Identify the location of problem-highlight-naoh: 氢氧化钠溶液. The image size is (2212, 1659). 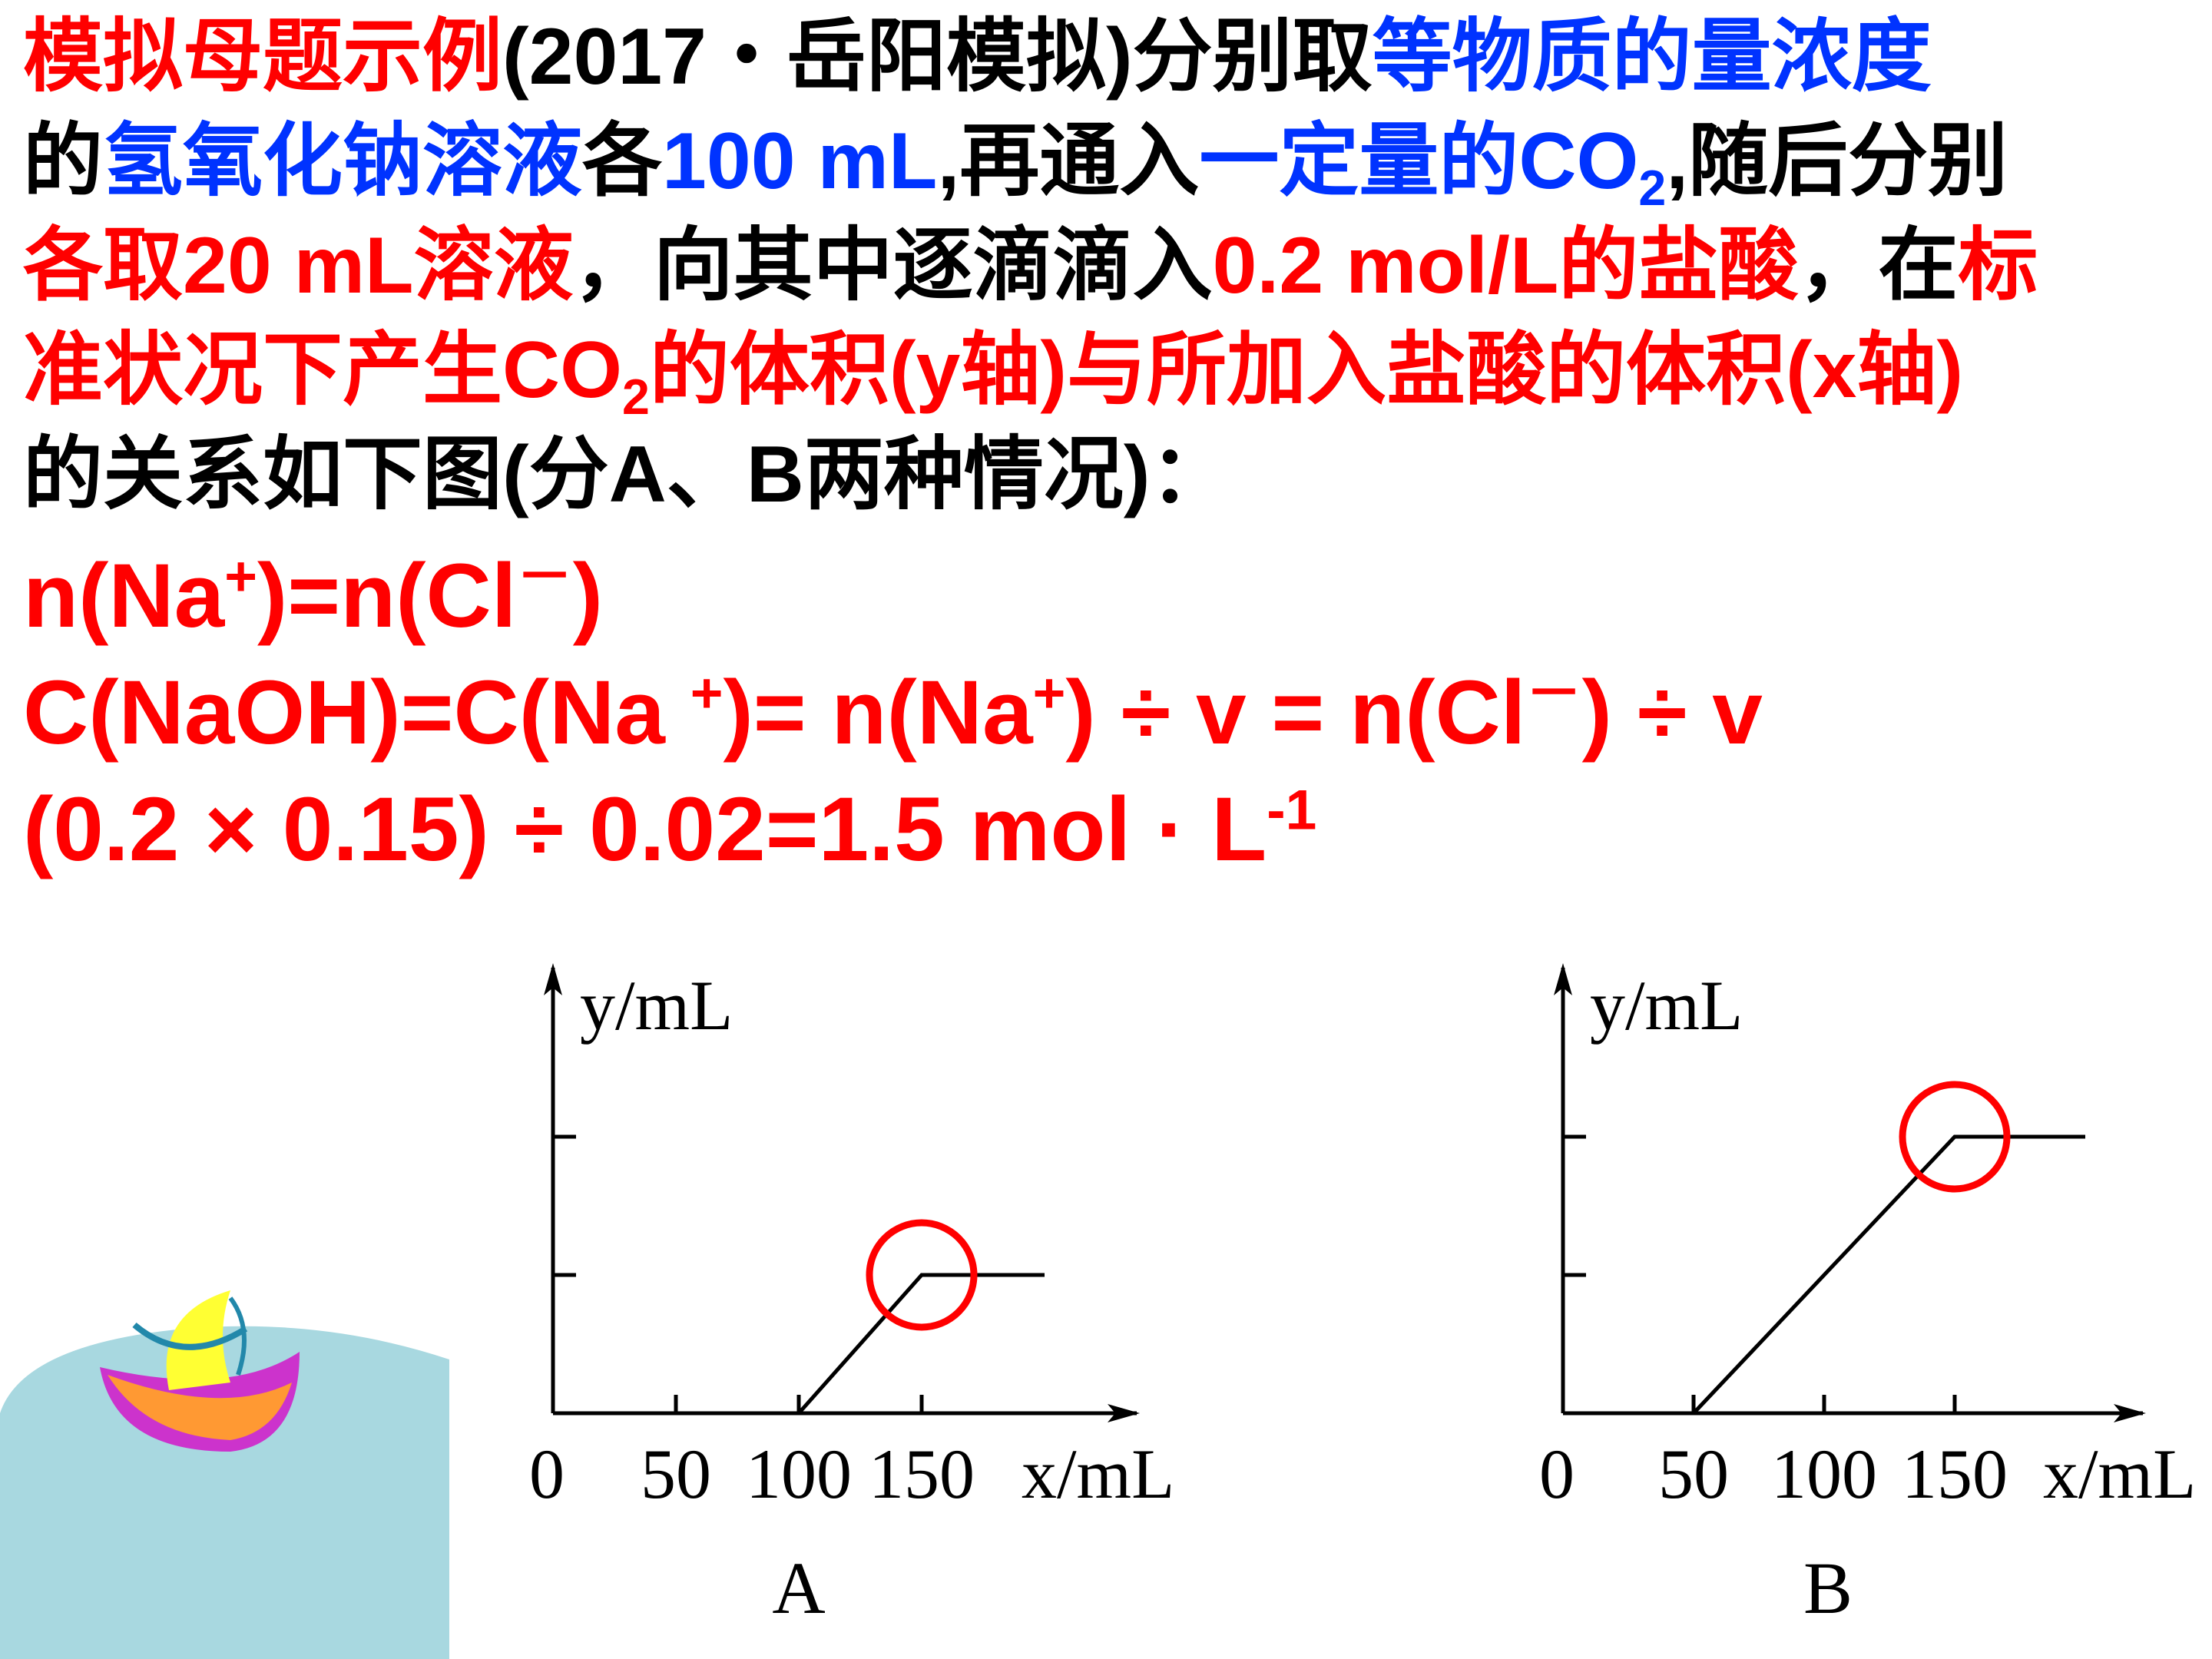
(343, 161).